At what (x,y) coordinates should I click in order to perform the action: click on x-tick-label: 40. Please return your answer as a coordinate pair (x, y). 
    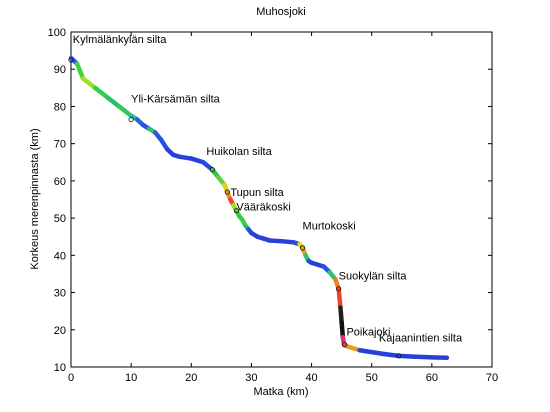
    Looking at the image, I should click on (311, 378).